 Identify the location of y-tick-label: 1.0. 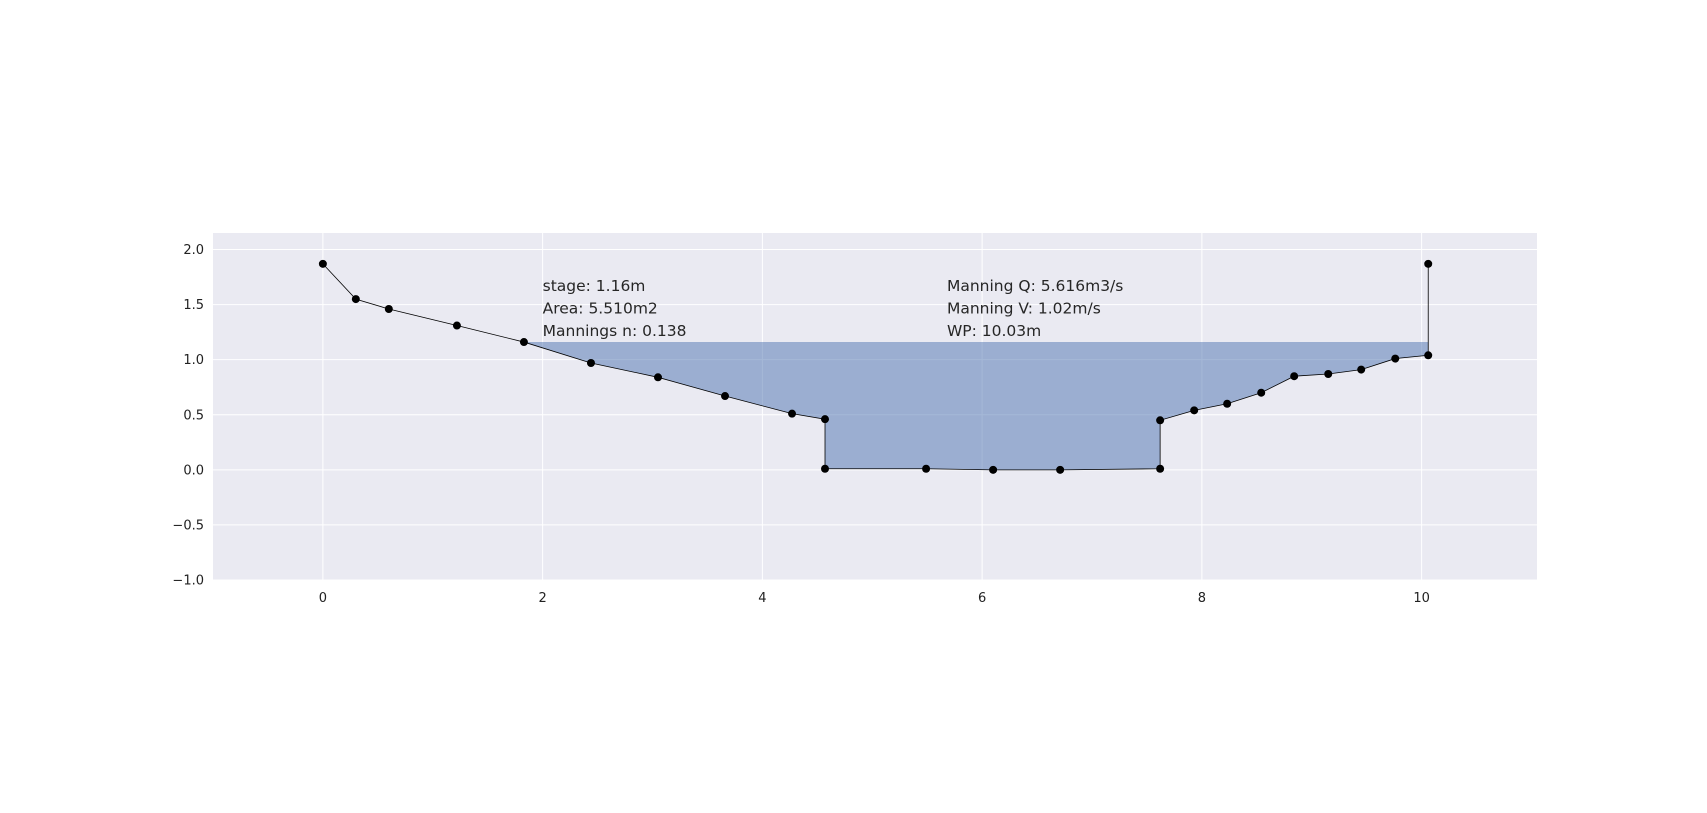
(193, 360).